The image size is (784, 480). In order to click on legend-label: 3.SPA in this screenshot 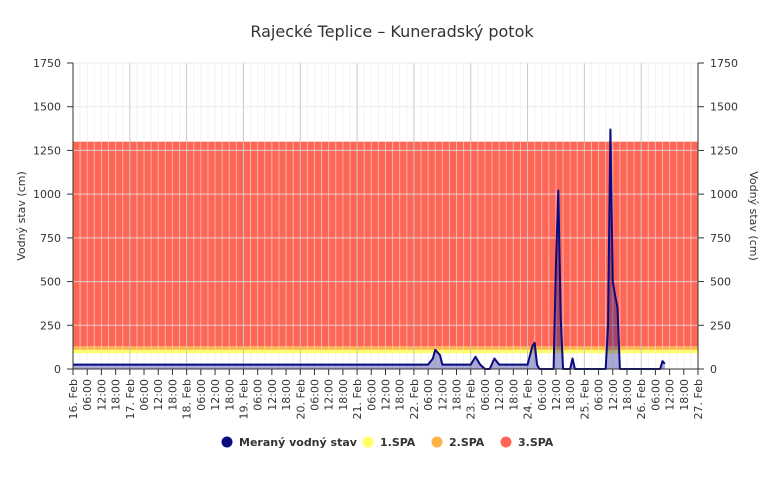, I will do `click(536, 442)`.